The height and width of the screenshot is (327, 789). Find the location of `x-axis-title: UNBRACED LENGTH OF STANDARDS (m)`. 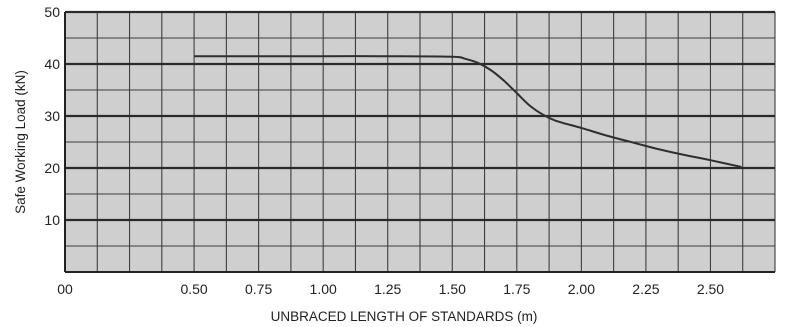

x-axis-title: UNBRACED LENGTH OF STANDARDS (m) is located at coordinates (404, 316).